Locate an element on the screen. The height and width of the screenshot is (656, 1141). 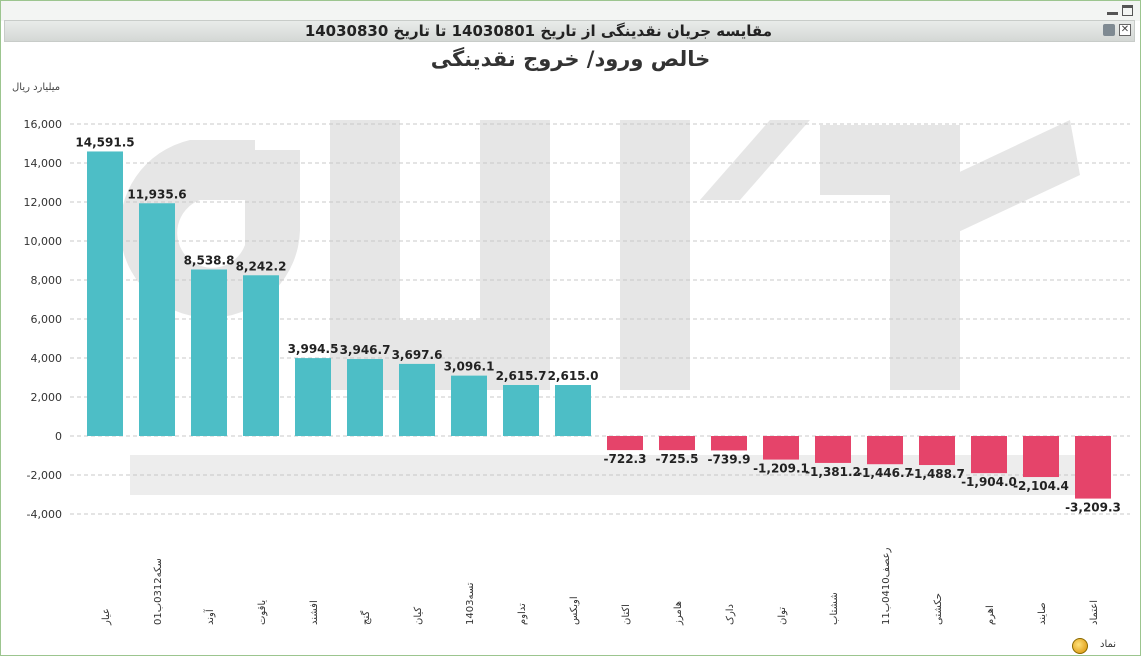
data-label: -1,488.7 is located at coordinates (937, 474).